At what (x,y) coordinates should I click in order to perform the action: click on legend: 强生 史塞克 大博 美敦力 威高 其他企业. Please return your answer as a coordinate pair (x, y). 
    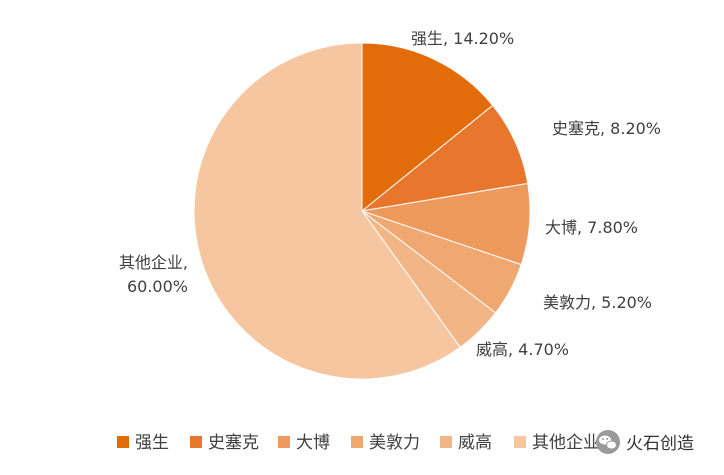
    Looking at the image, I should click on (358, 443).